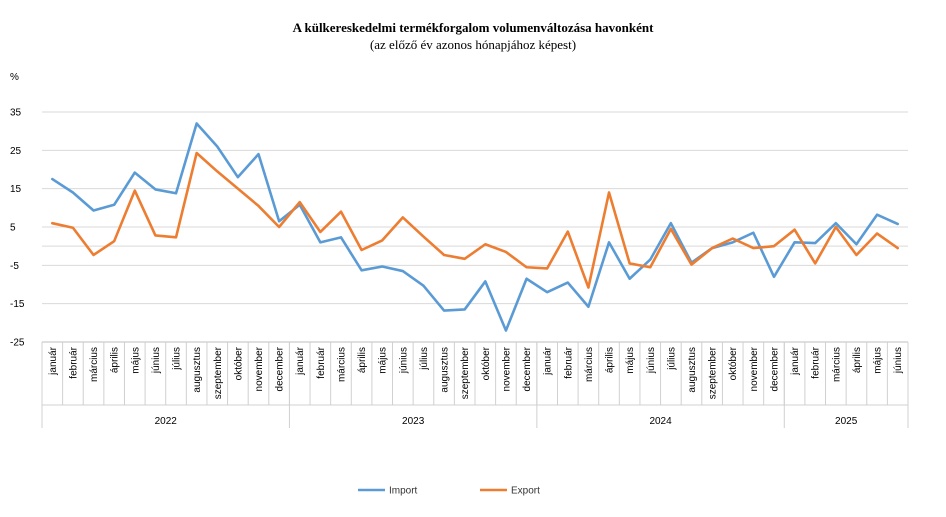 The width and height of the screenshot is (946, 517). I want to click on legend: Import Export, so click(449, 491).